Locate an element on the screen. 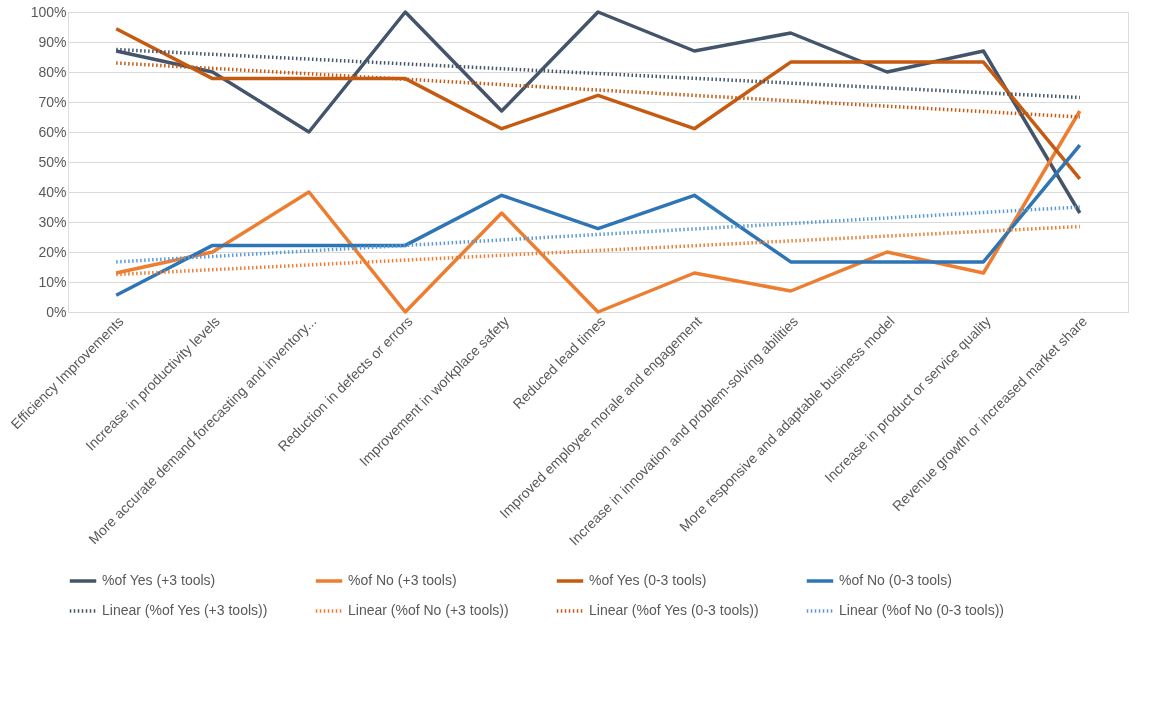  y-tick-label: 30% is located at coordinates (52, 221).